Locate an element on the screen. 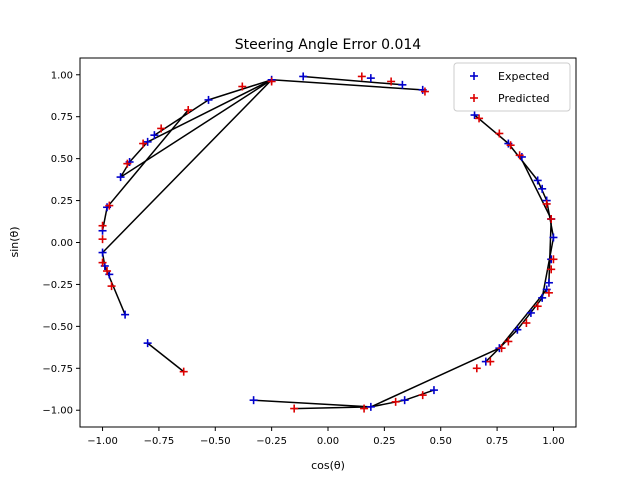 The image size is (640, 480). x-tick-label-0: −1.00 is located at coordinates (102, 441).